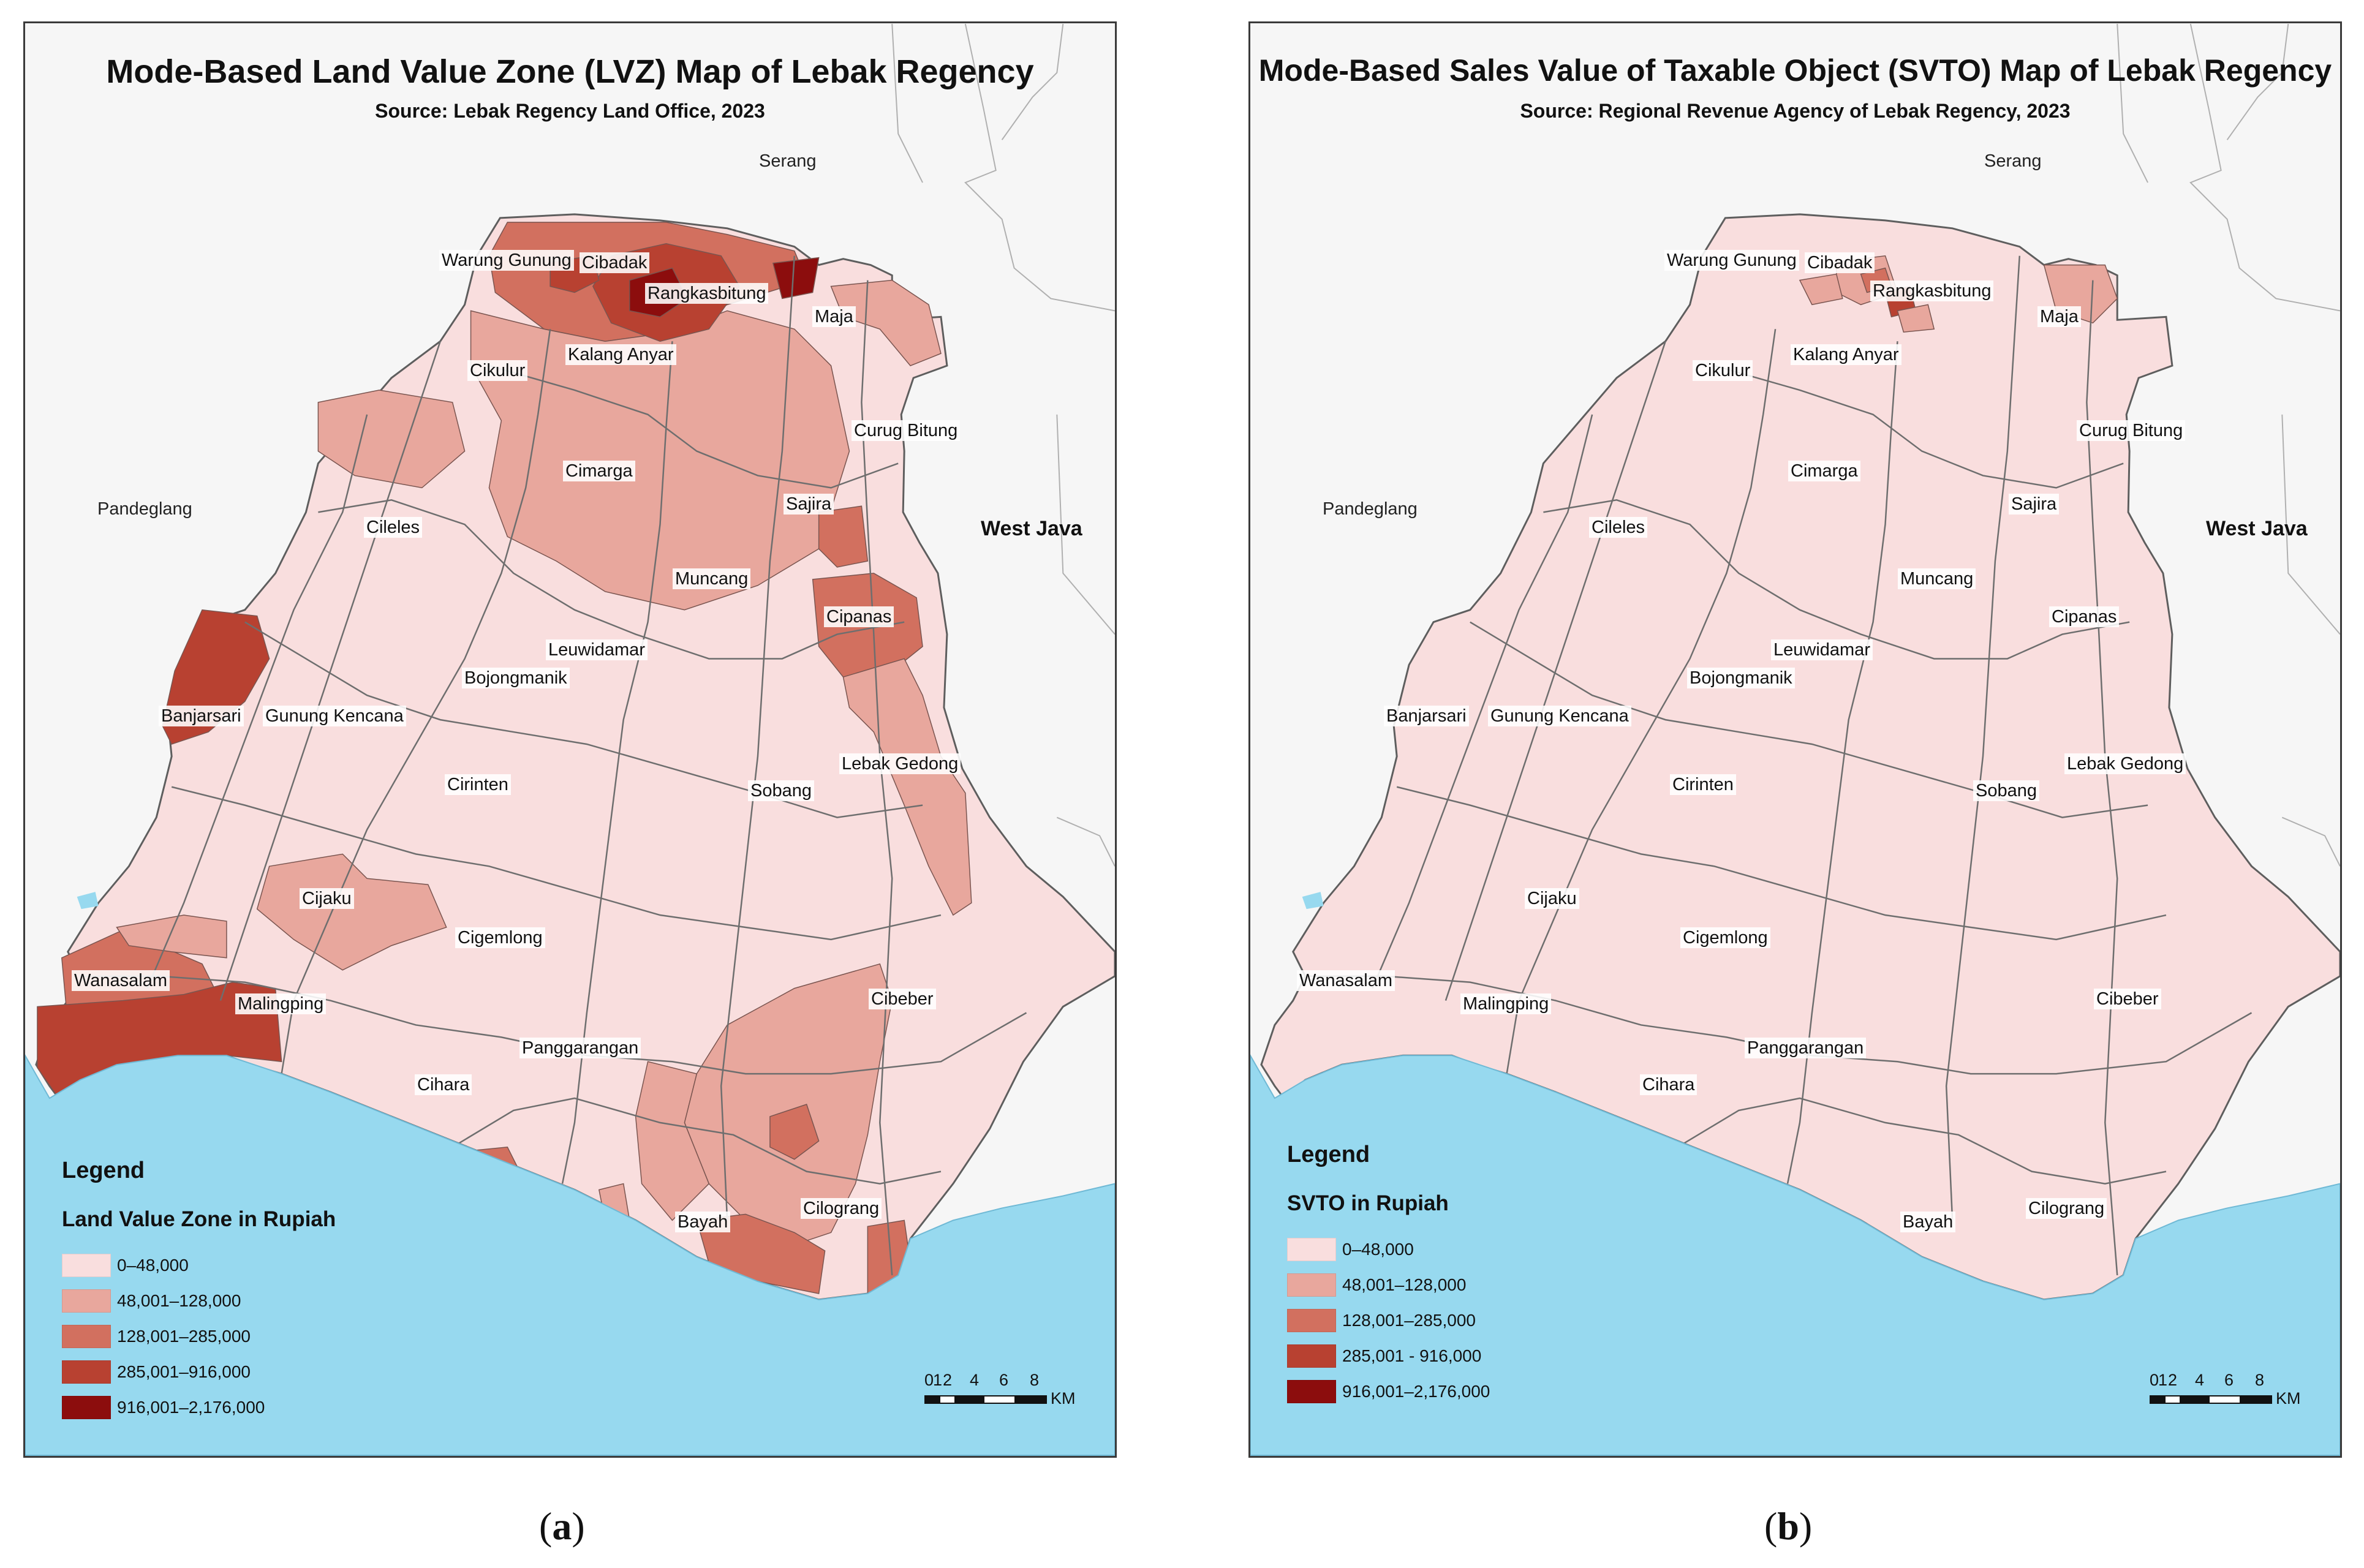  What do you see at coordinates (2006, 791) in the screenshot?
I see `district-label: Sobang` at bounding box center [2006, 791].